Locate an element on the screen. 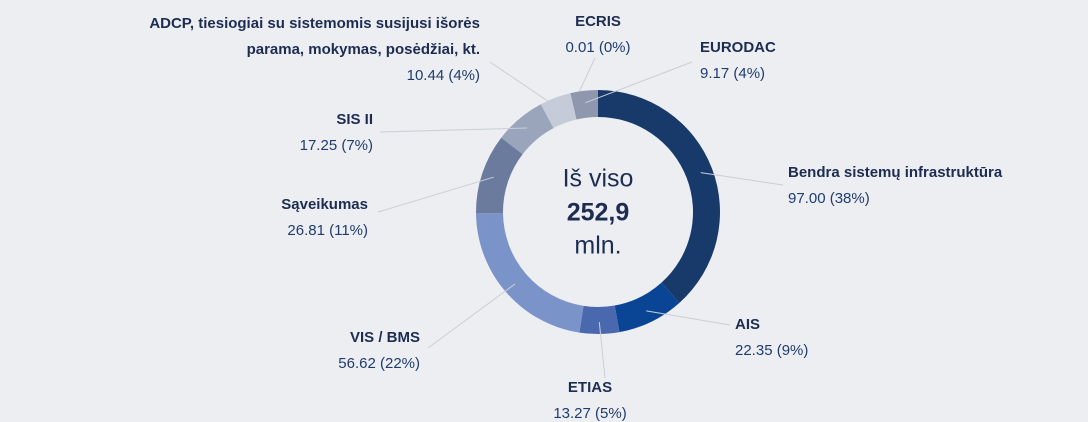  category-label: ECRIS is located at coordinates (598, 21).